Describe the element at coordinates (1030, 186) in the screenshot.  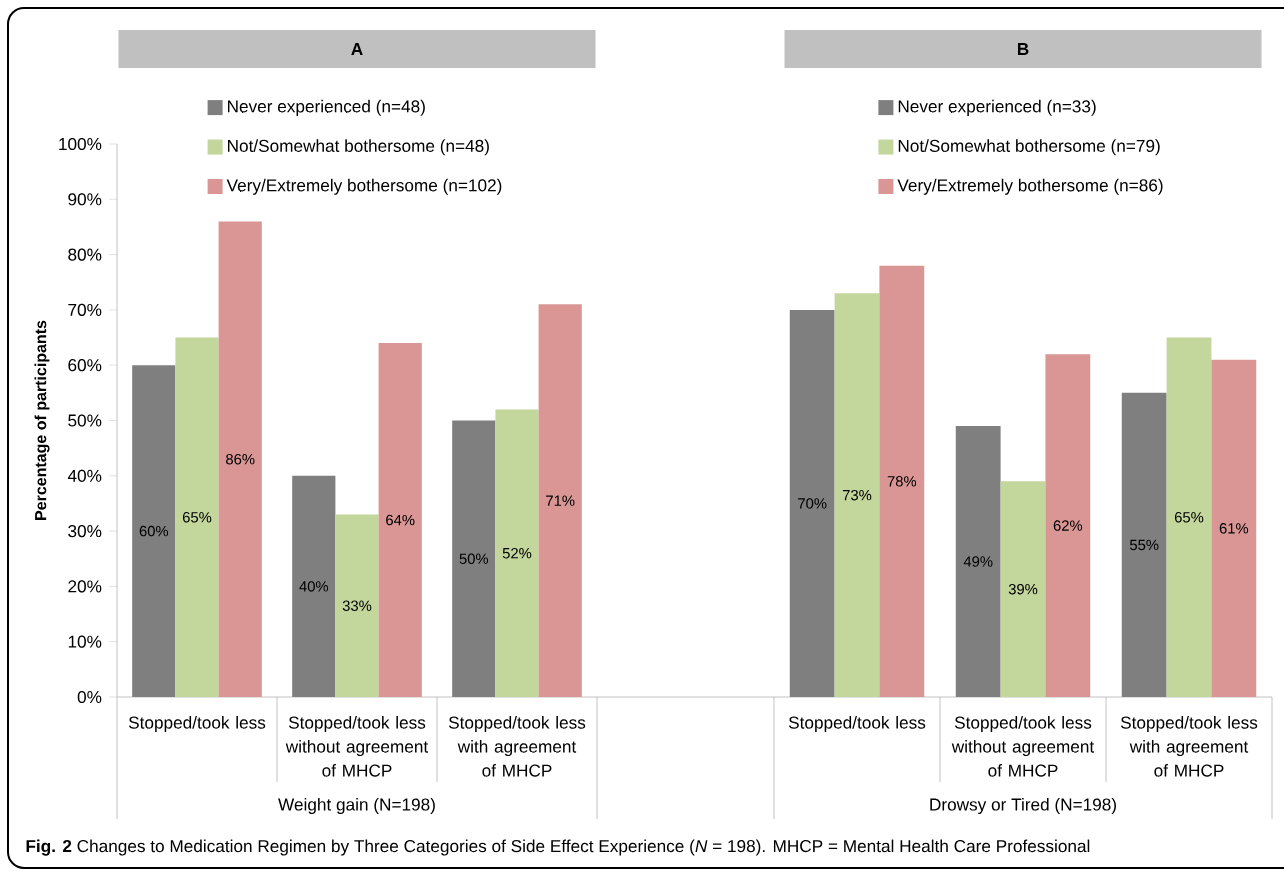
I see `legend-label: Very/Extremely bothersome (n=86)` at that location.